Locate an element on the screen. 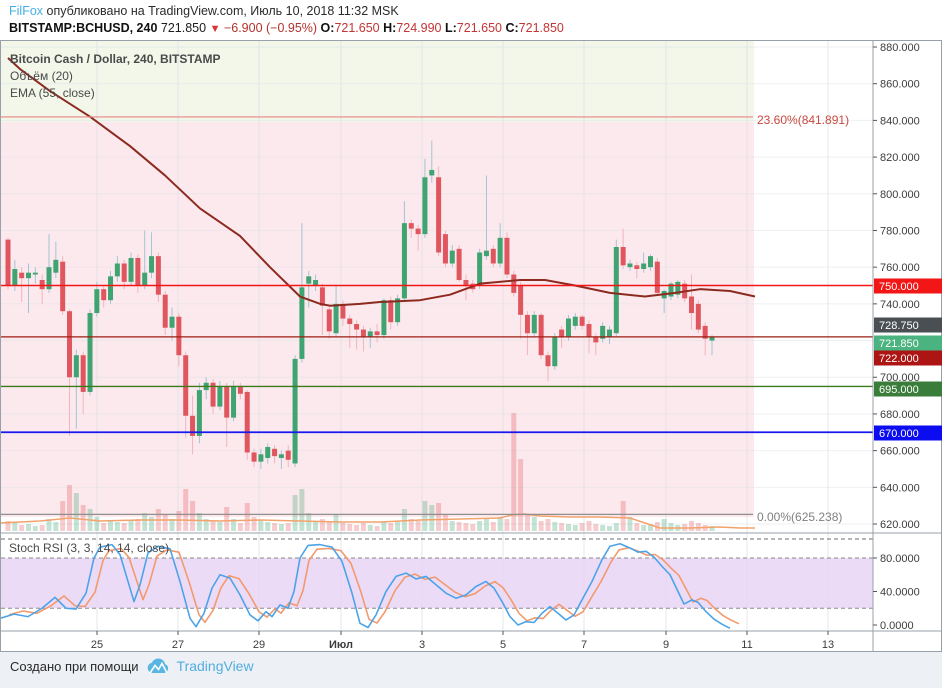 This screenshot has width=942, height=688. fib-zone-upper is located at coordinates (377, 81).